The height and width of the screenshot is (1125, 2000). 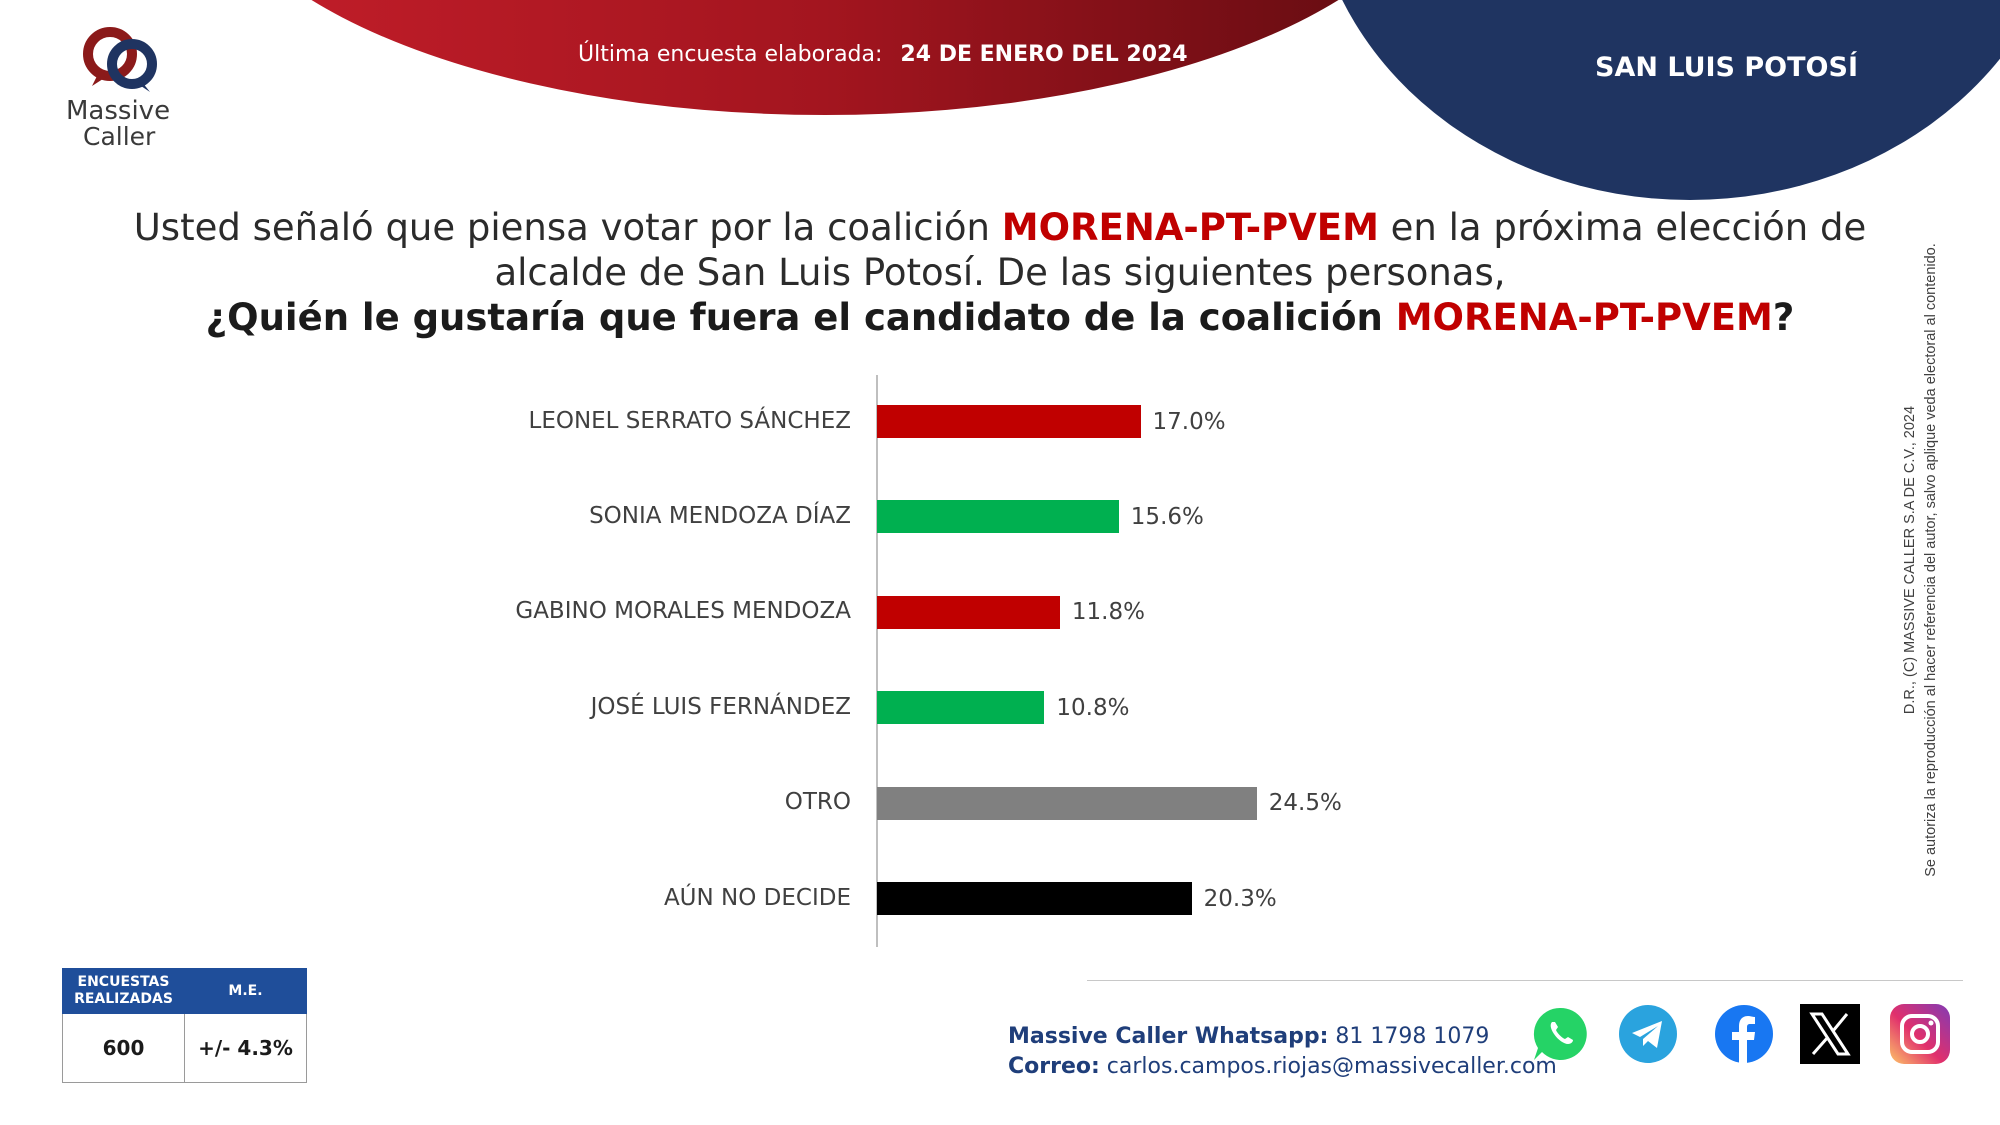 I want to click on whatsapp-icon, so click(x=1560, y=1034).